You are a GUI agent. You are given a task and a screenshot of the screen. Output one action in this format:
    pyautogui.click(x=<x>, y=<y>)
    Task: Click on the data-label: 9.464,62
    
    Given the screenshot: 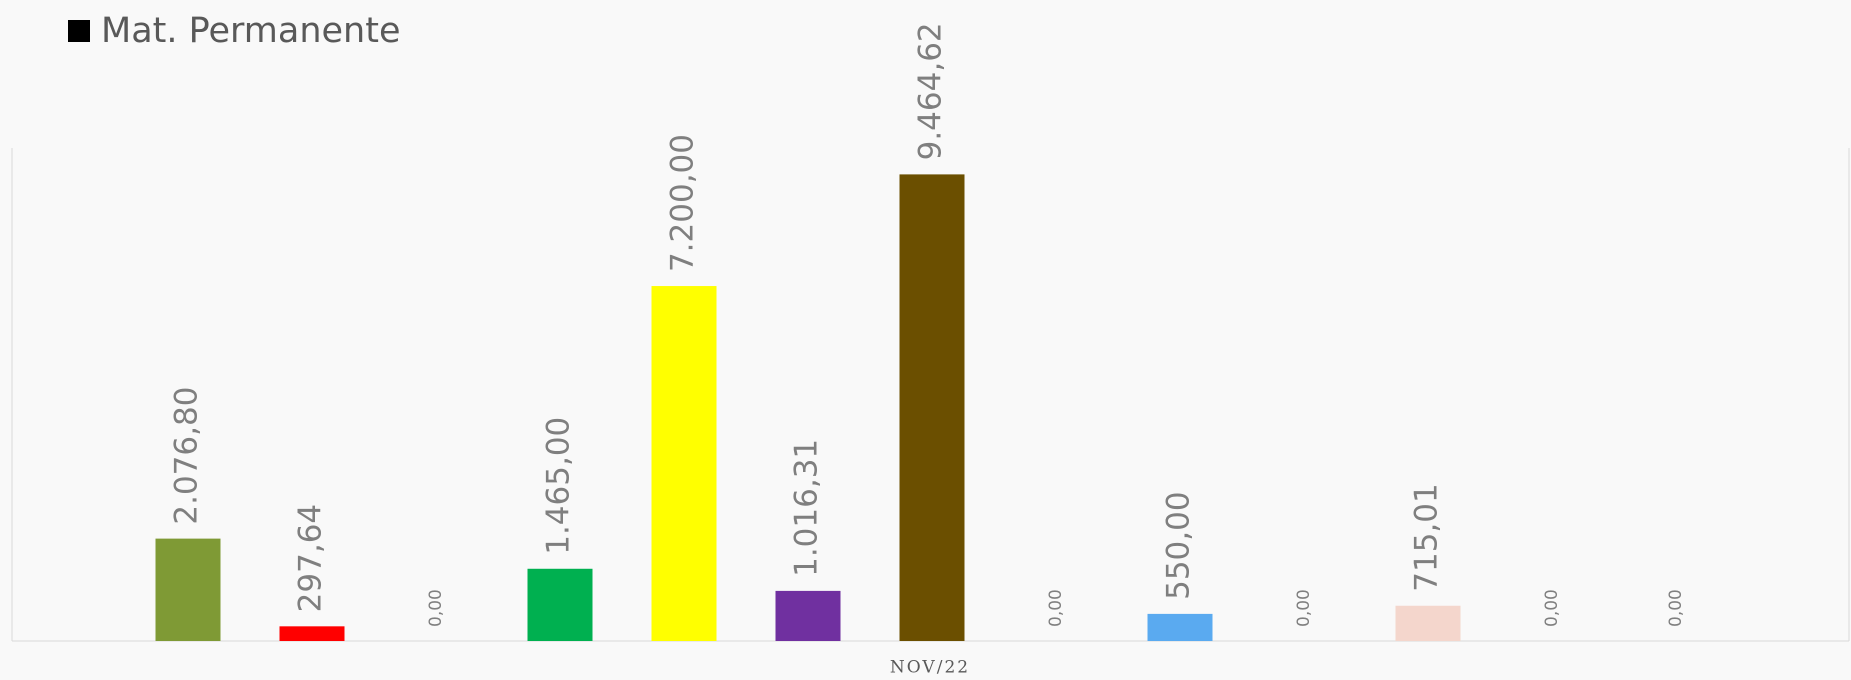 What is the action you would take?
    pyautogui.click(x=931, y=91)
    